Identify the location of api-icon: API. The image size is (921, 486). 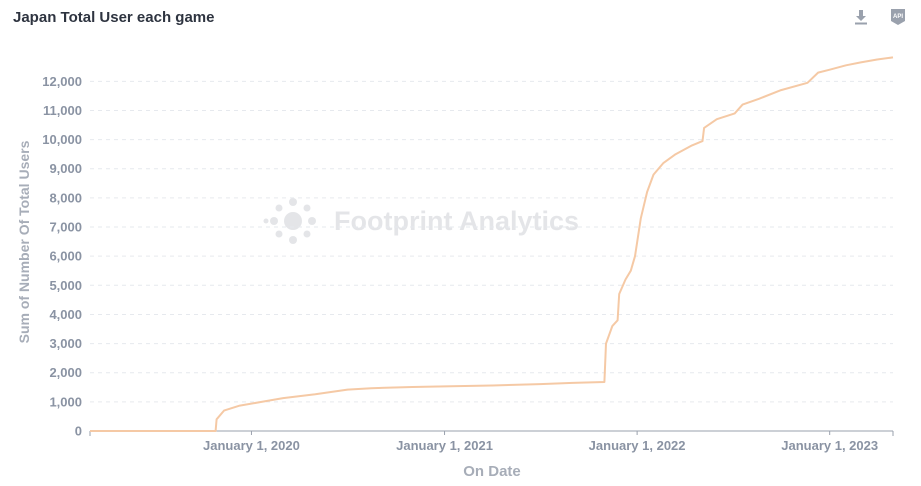
(898, 17).